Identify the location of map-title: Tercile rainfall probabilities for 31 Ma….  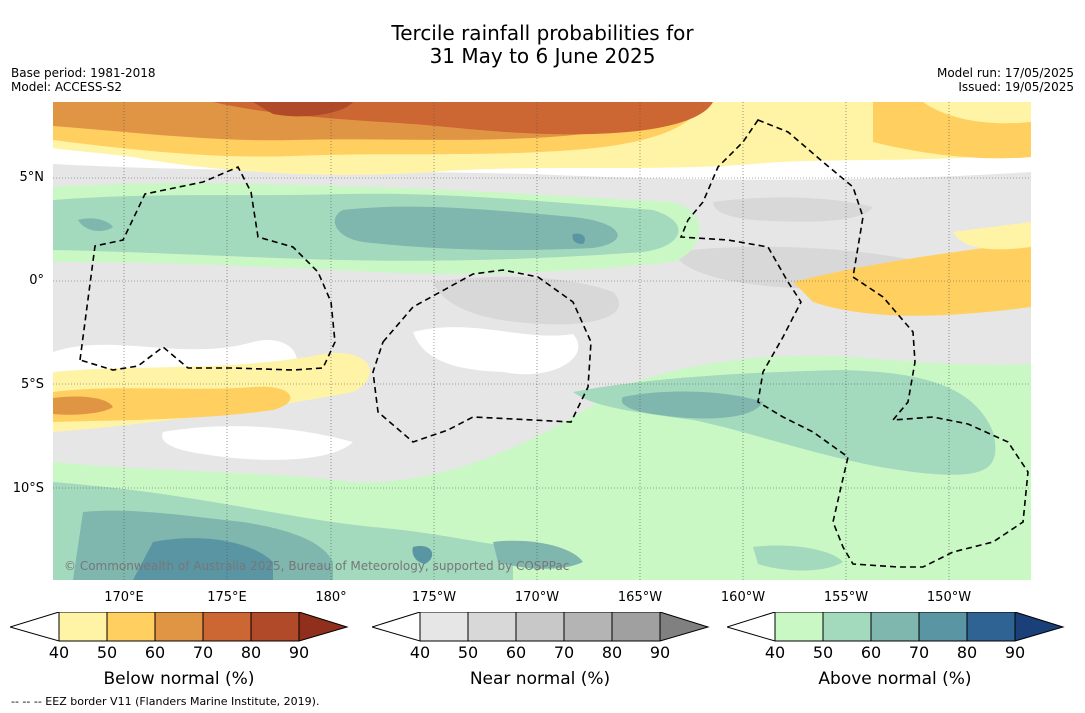
(542, 45).